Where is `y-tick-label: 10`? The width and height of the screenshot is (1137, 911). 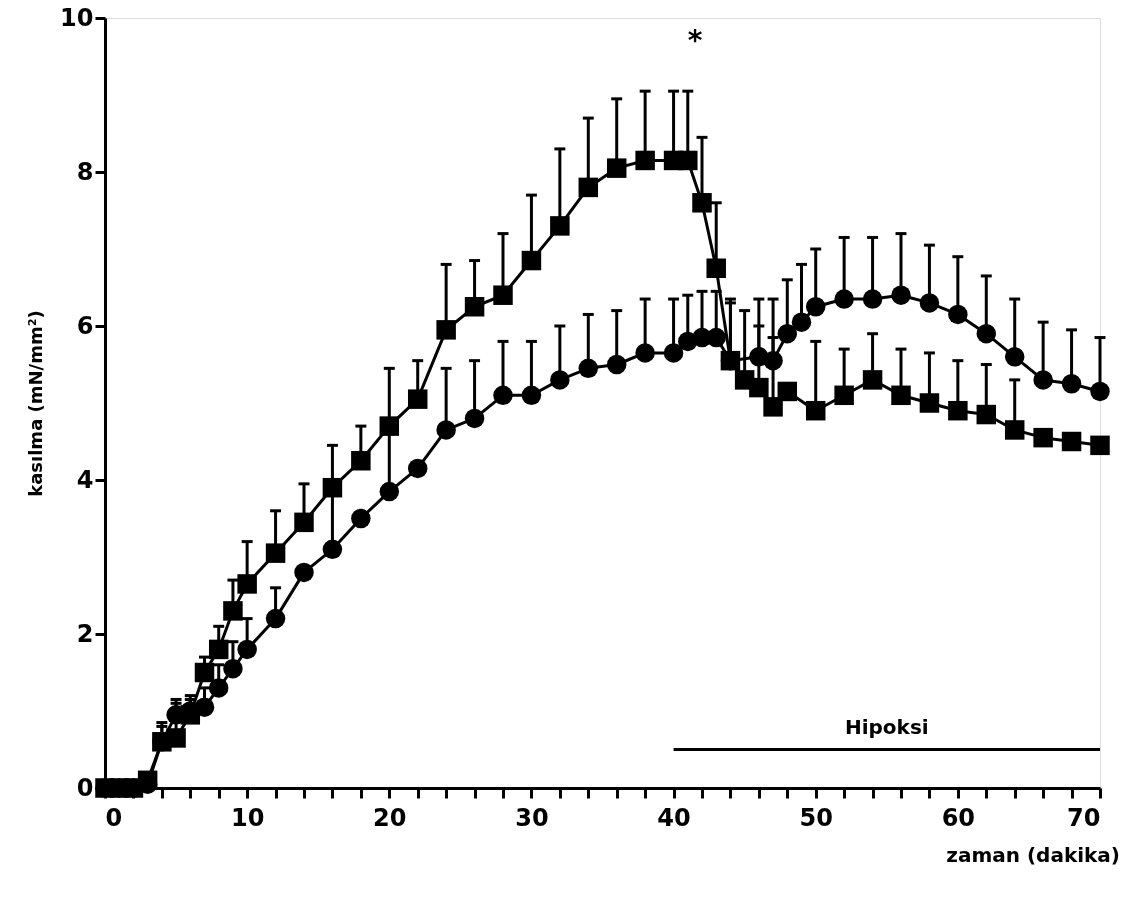 y-tick-label: 10 is located at coordinates (77, 17).